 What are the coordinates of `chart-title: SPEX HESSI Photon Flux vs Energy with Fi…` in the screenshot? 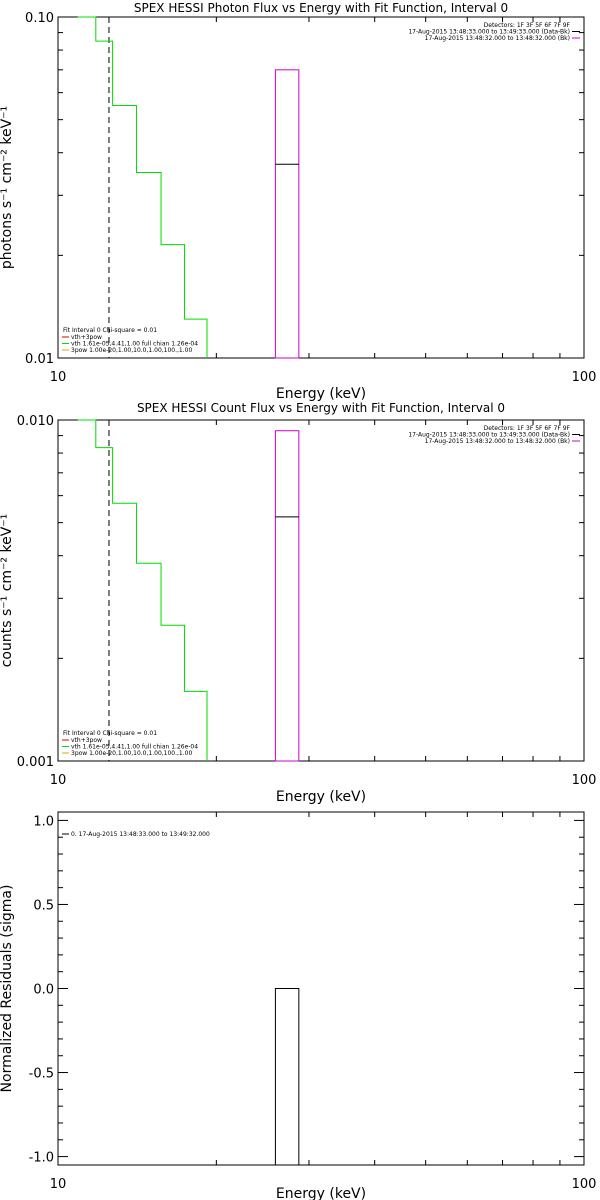 It's located at (321, 8).